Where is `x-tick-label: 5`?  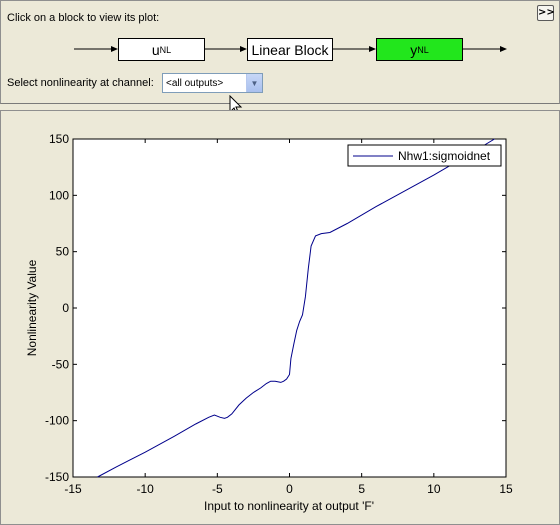
x-tick-label: 5 is located at coordinates (361, 489).